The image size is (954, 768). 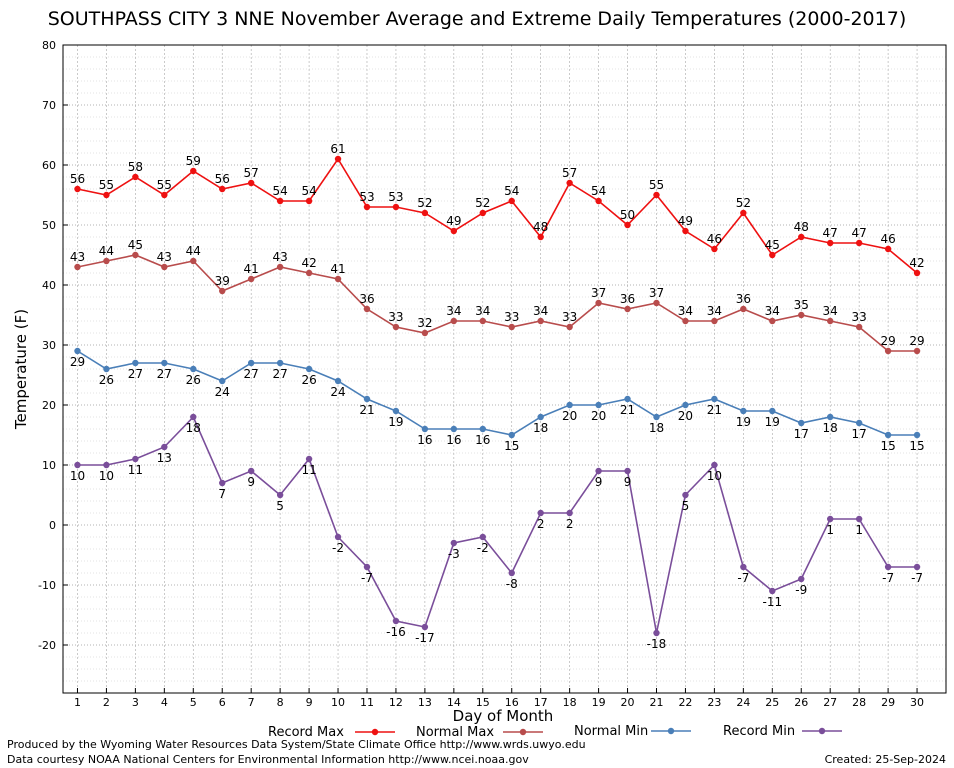 I want to click on data-label: 55, so click(x=656, y=185).